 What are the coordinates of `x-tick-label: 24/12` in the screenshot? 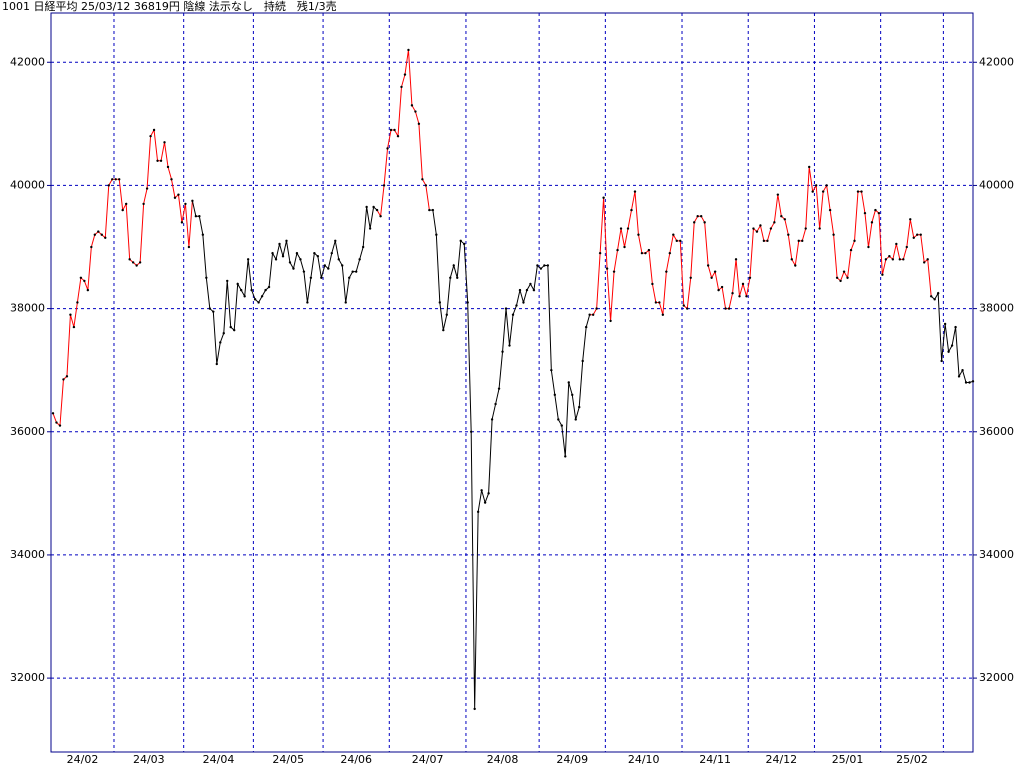 It's located at (781, 759).